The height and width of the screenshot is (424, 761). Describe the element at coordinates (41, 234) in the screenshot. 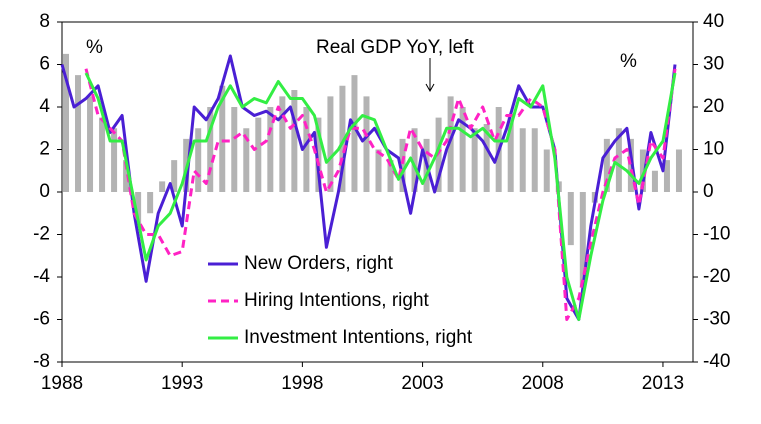

I see `y-tick-label: -2` at that location.